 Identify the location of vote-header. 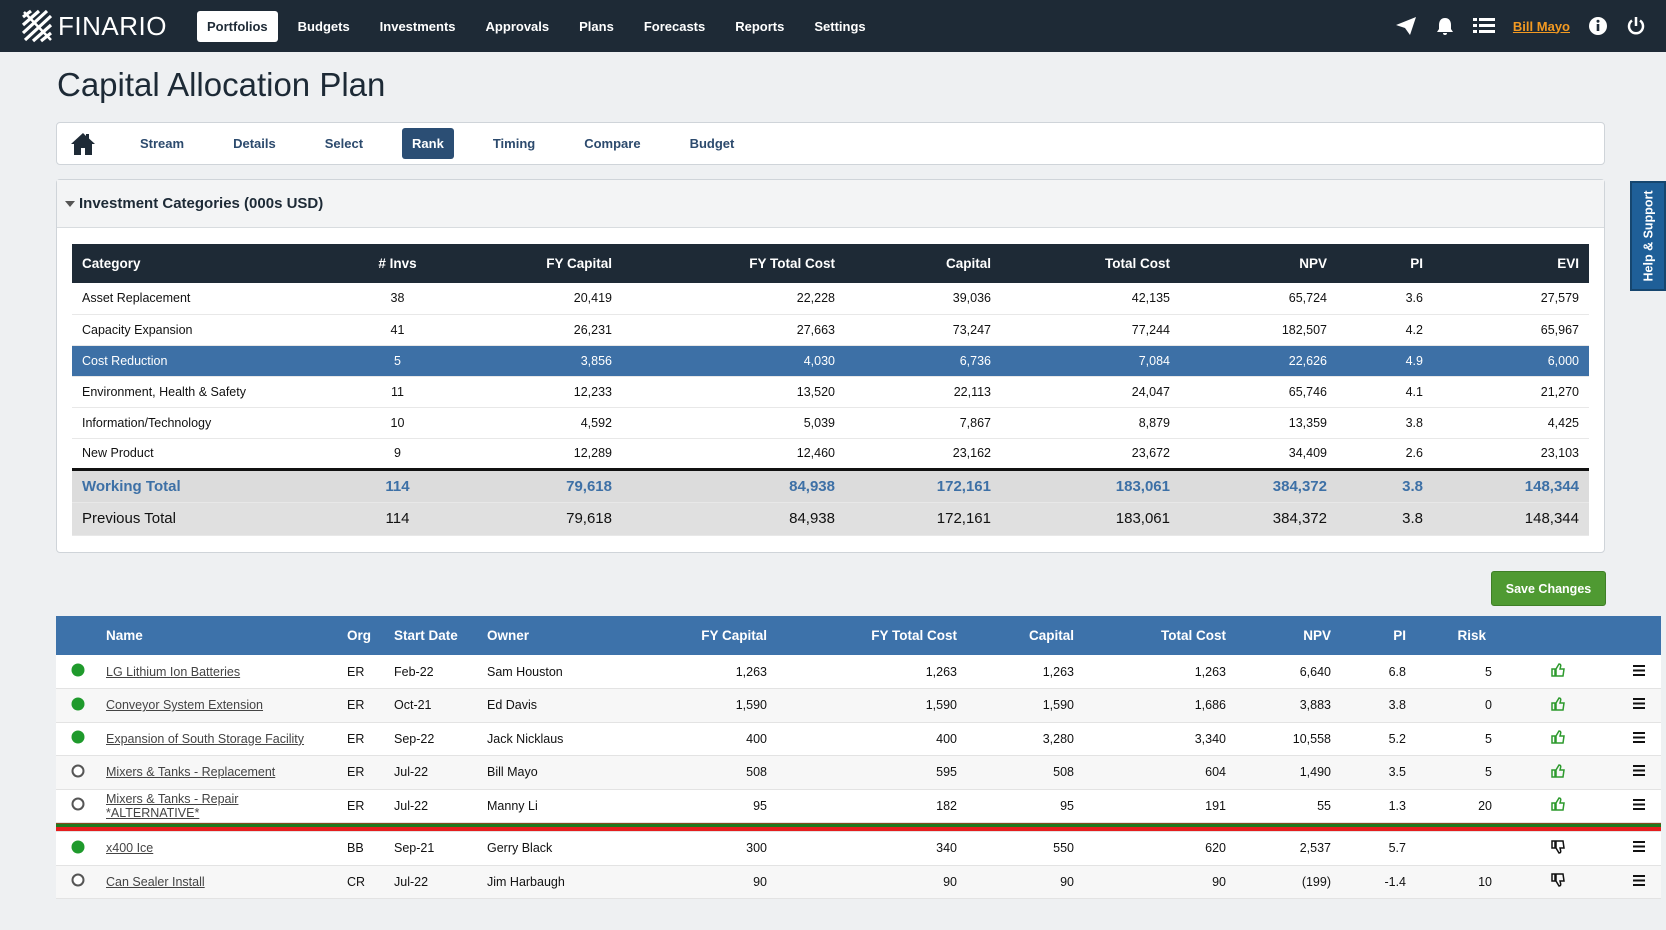
(1558, 635).